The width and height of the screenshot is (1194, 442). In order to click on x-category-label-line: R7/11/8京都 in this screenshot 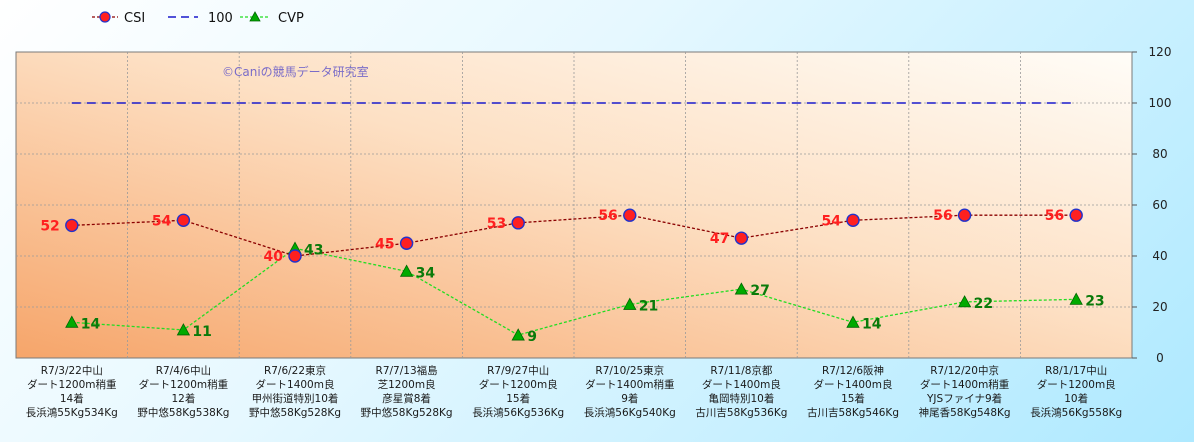, I will do `click(741, 370)`.